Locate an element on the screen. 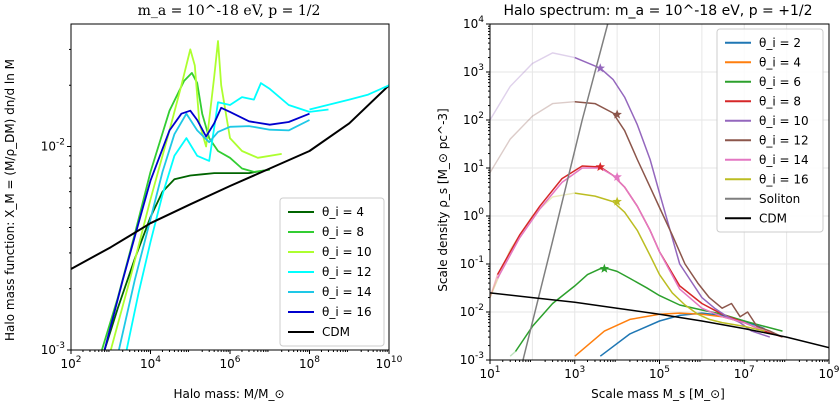 The image size is (840, 408). y-tick-label: 10² is located at coordinates (473, 119).